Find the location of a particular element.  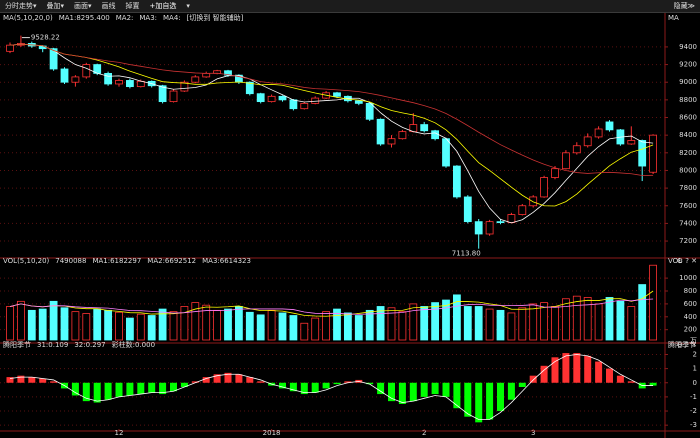

legend-entry: 32:0.297 is located at coordinates (89, 345).